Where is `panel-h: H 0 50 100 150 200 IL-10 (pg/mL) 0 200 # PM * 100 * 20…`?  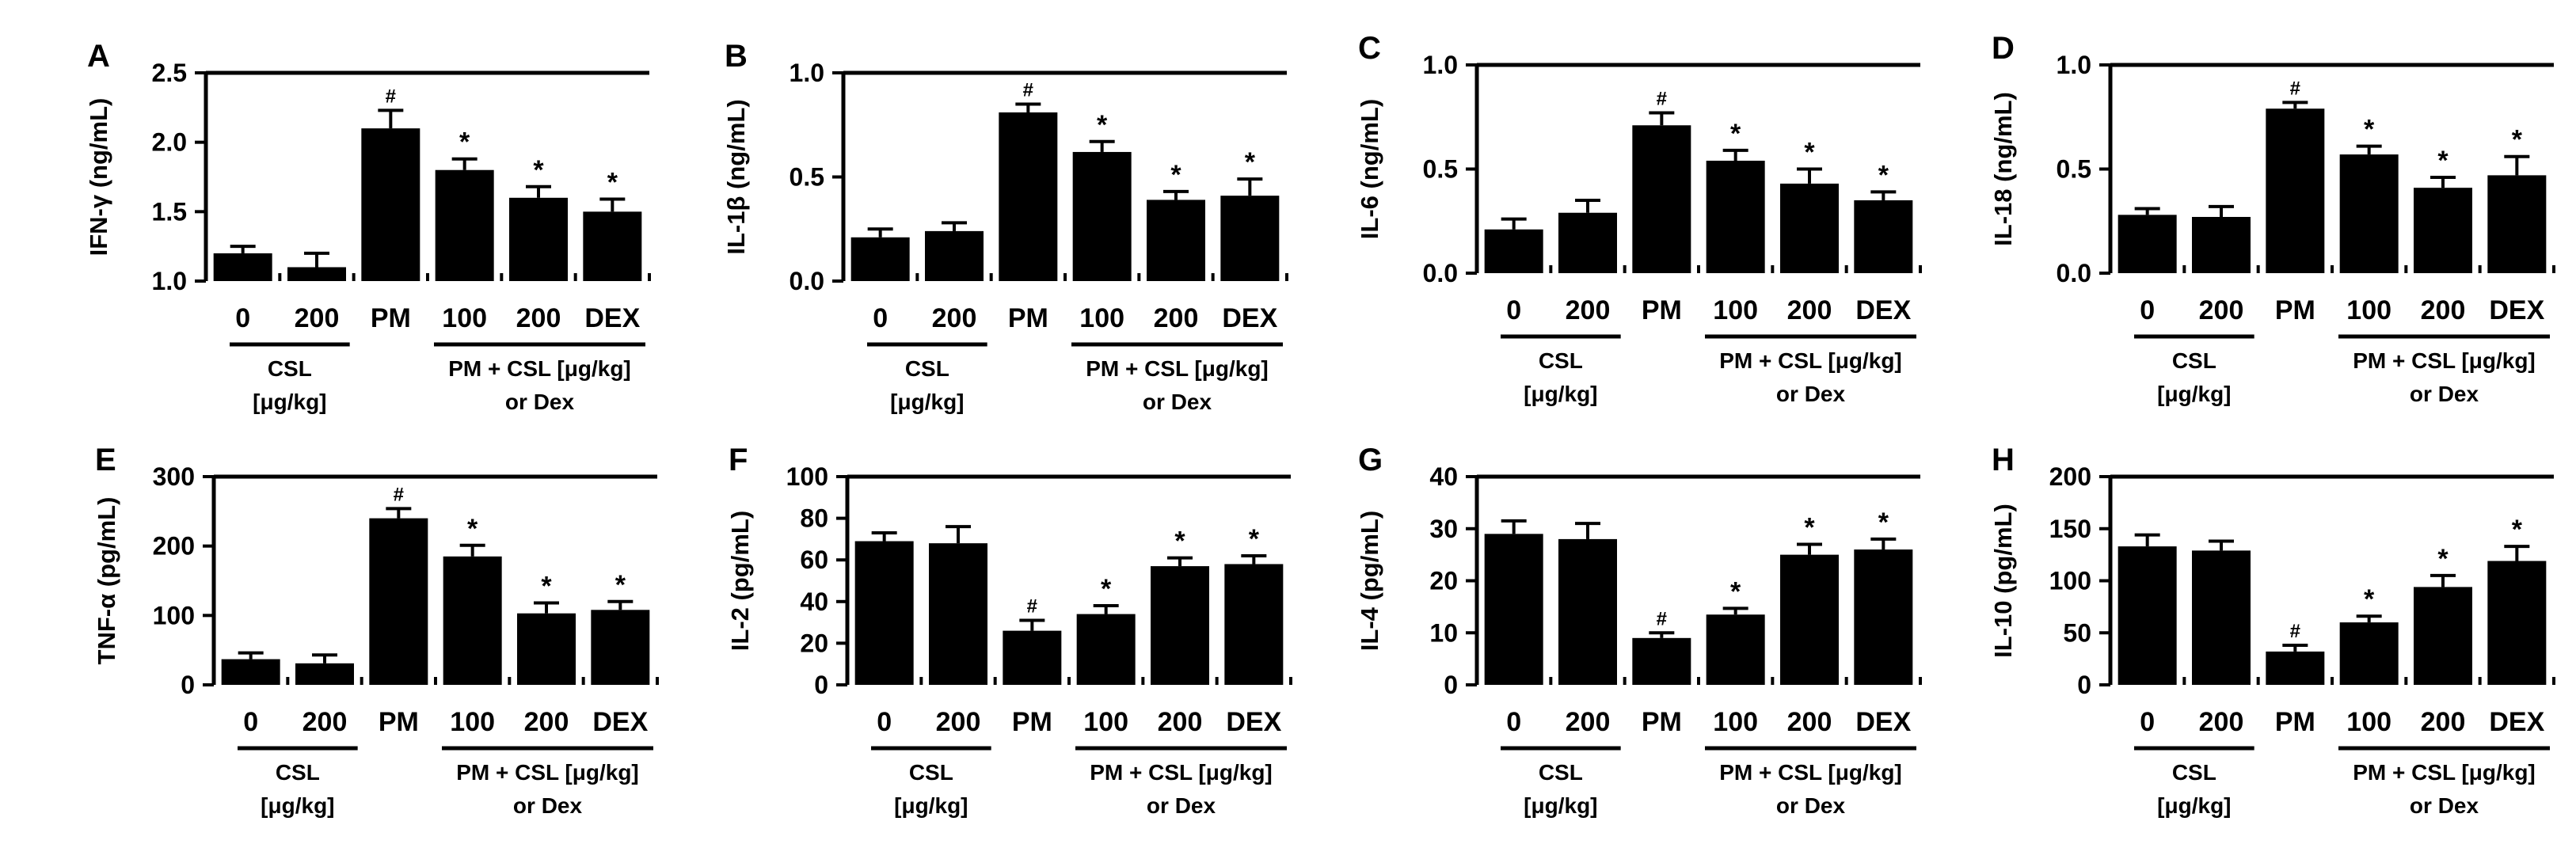 panel-h: H 0 50 100 150 200 IL-10 (pg/mL) 0 200 # PM * 100 * 20… is located at coordinates (2272, 630).